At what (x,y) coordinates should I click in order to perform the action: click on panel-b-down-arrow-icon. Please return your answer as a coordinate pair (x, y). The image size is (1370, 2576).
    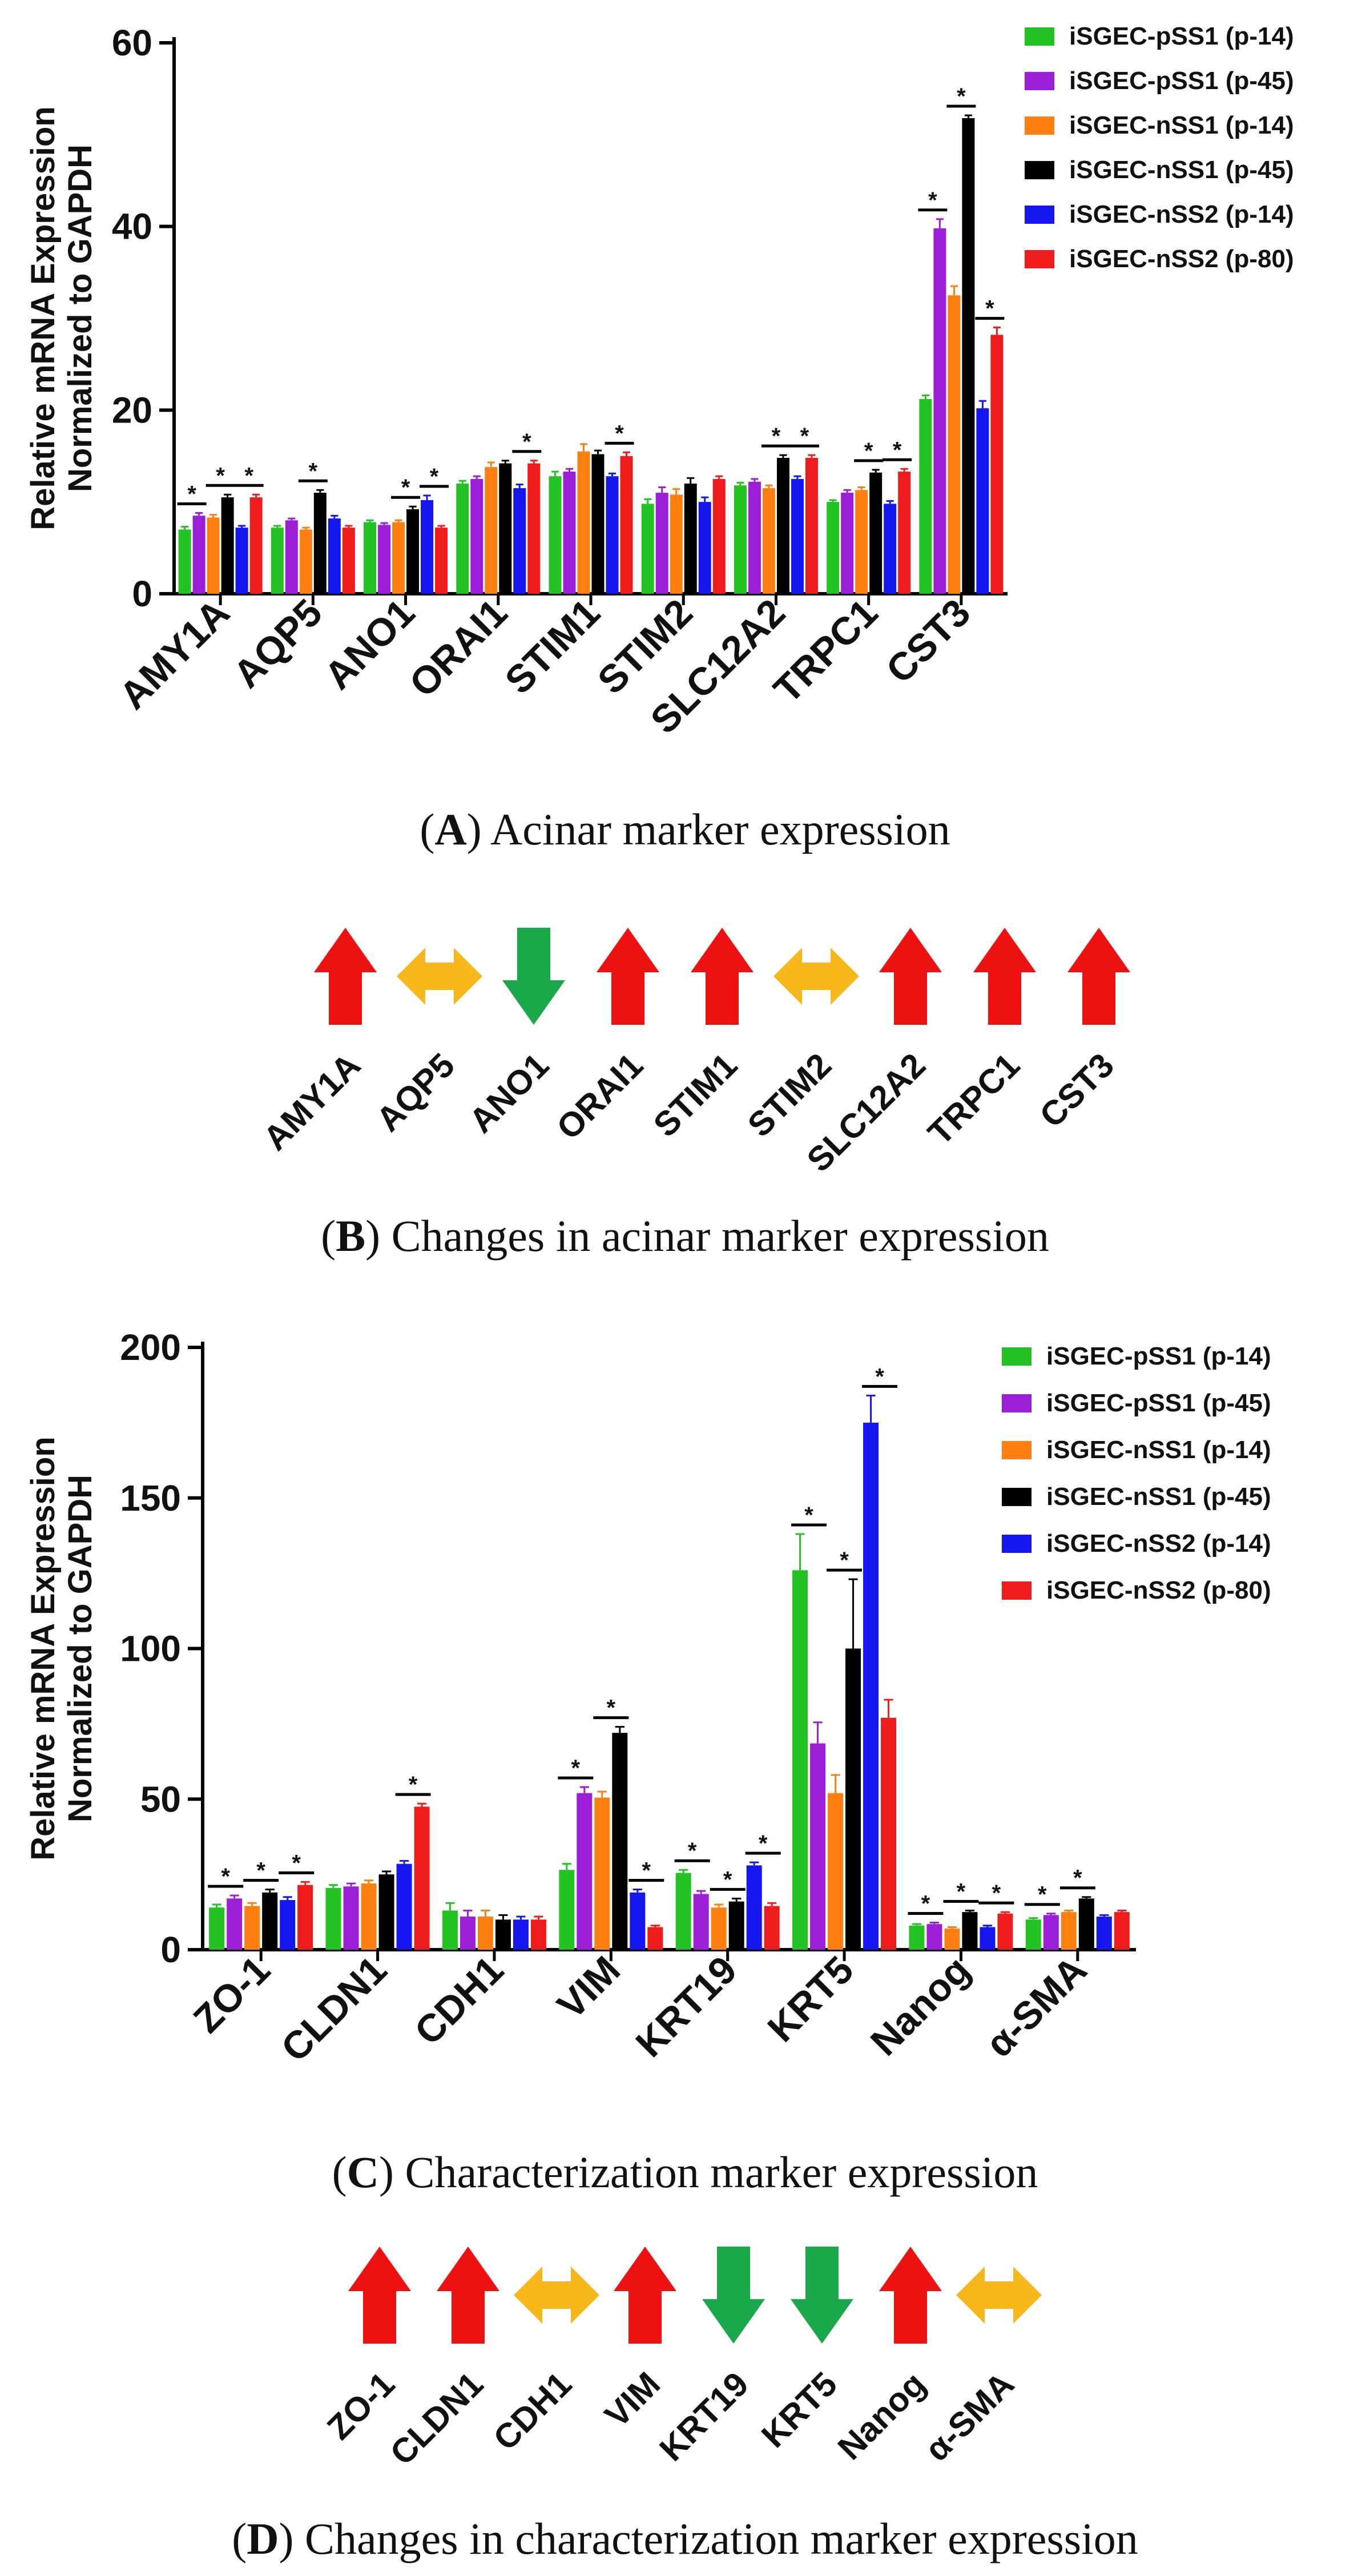
    Looking at the image, I should click on (533, 976).